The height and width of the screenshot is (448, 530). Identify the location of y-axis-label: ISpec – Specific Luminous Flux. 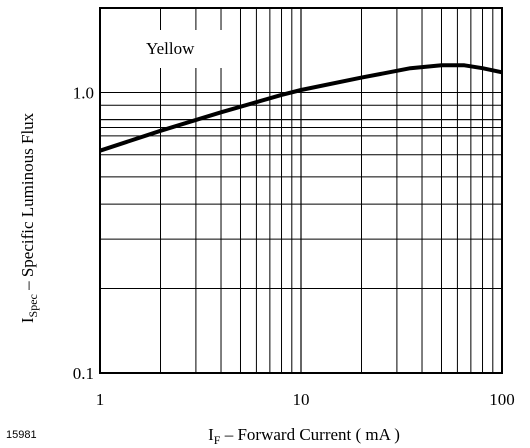
(29, 217).